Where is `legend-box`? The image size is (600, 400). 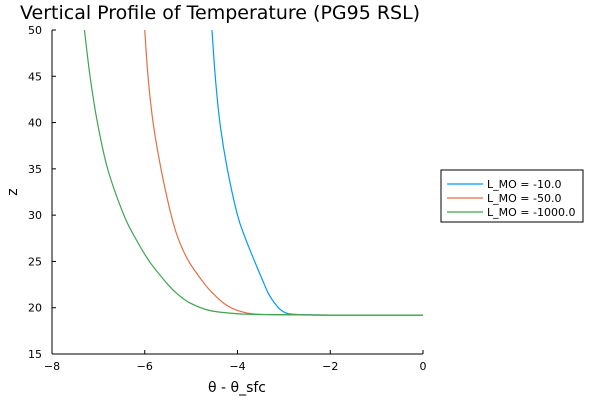 legend-box is located at coordinates (512, 196).